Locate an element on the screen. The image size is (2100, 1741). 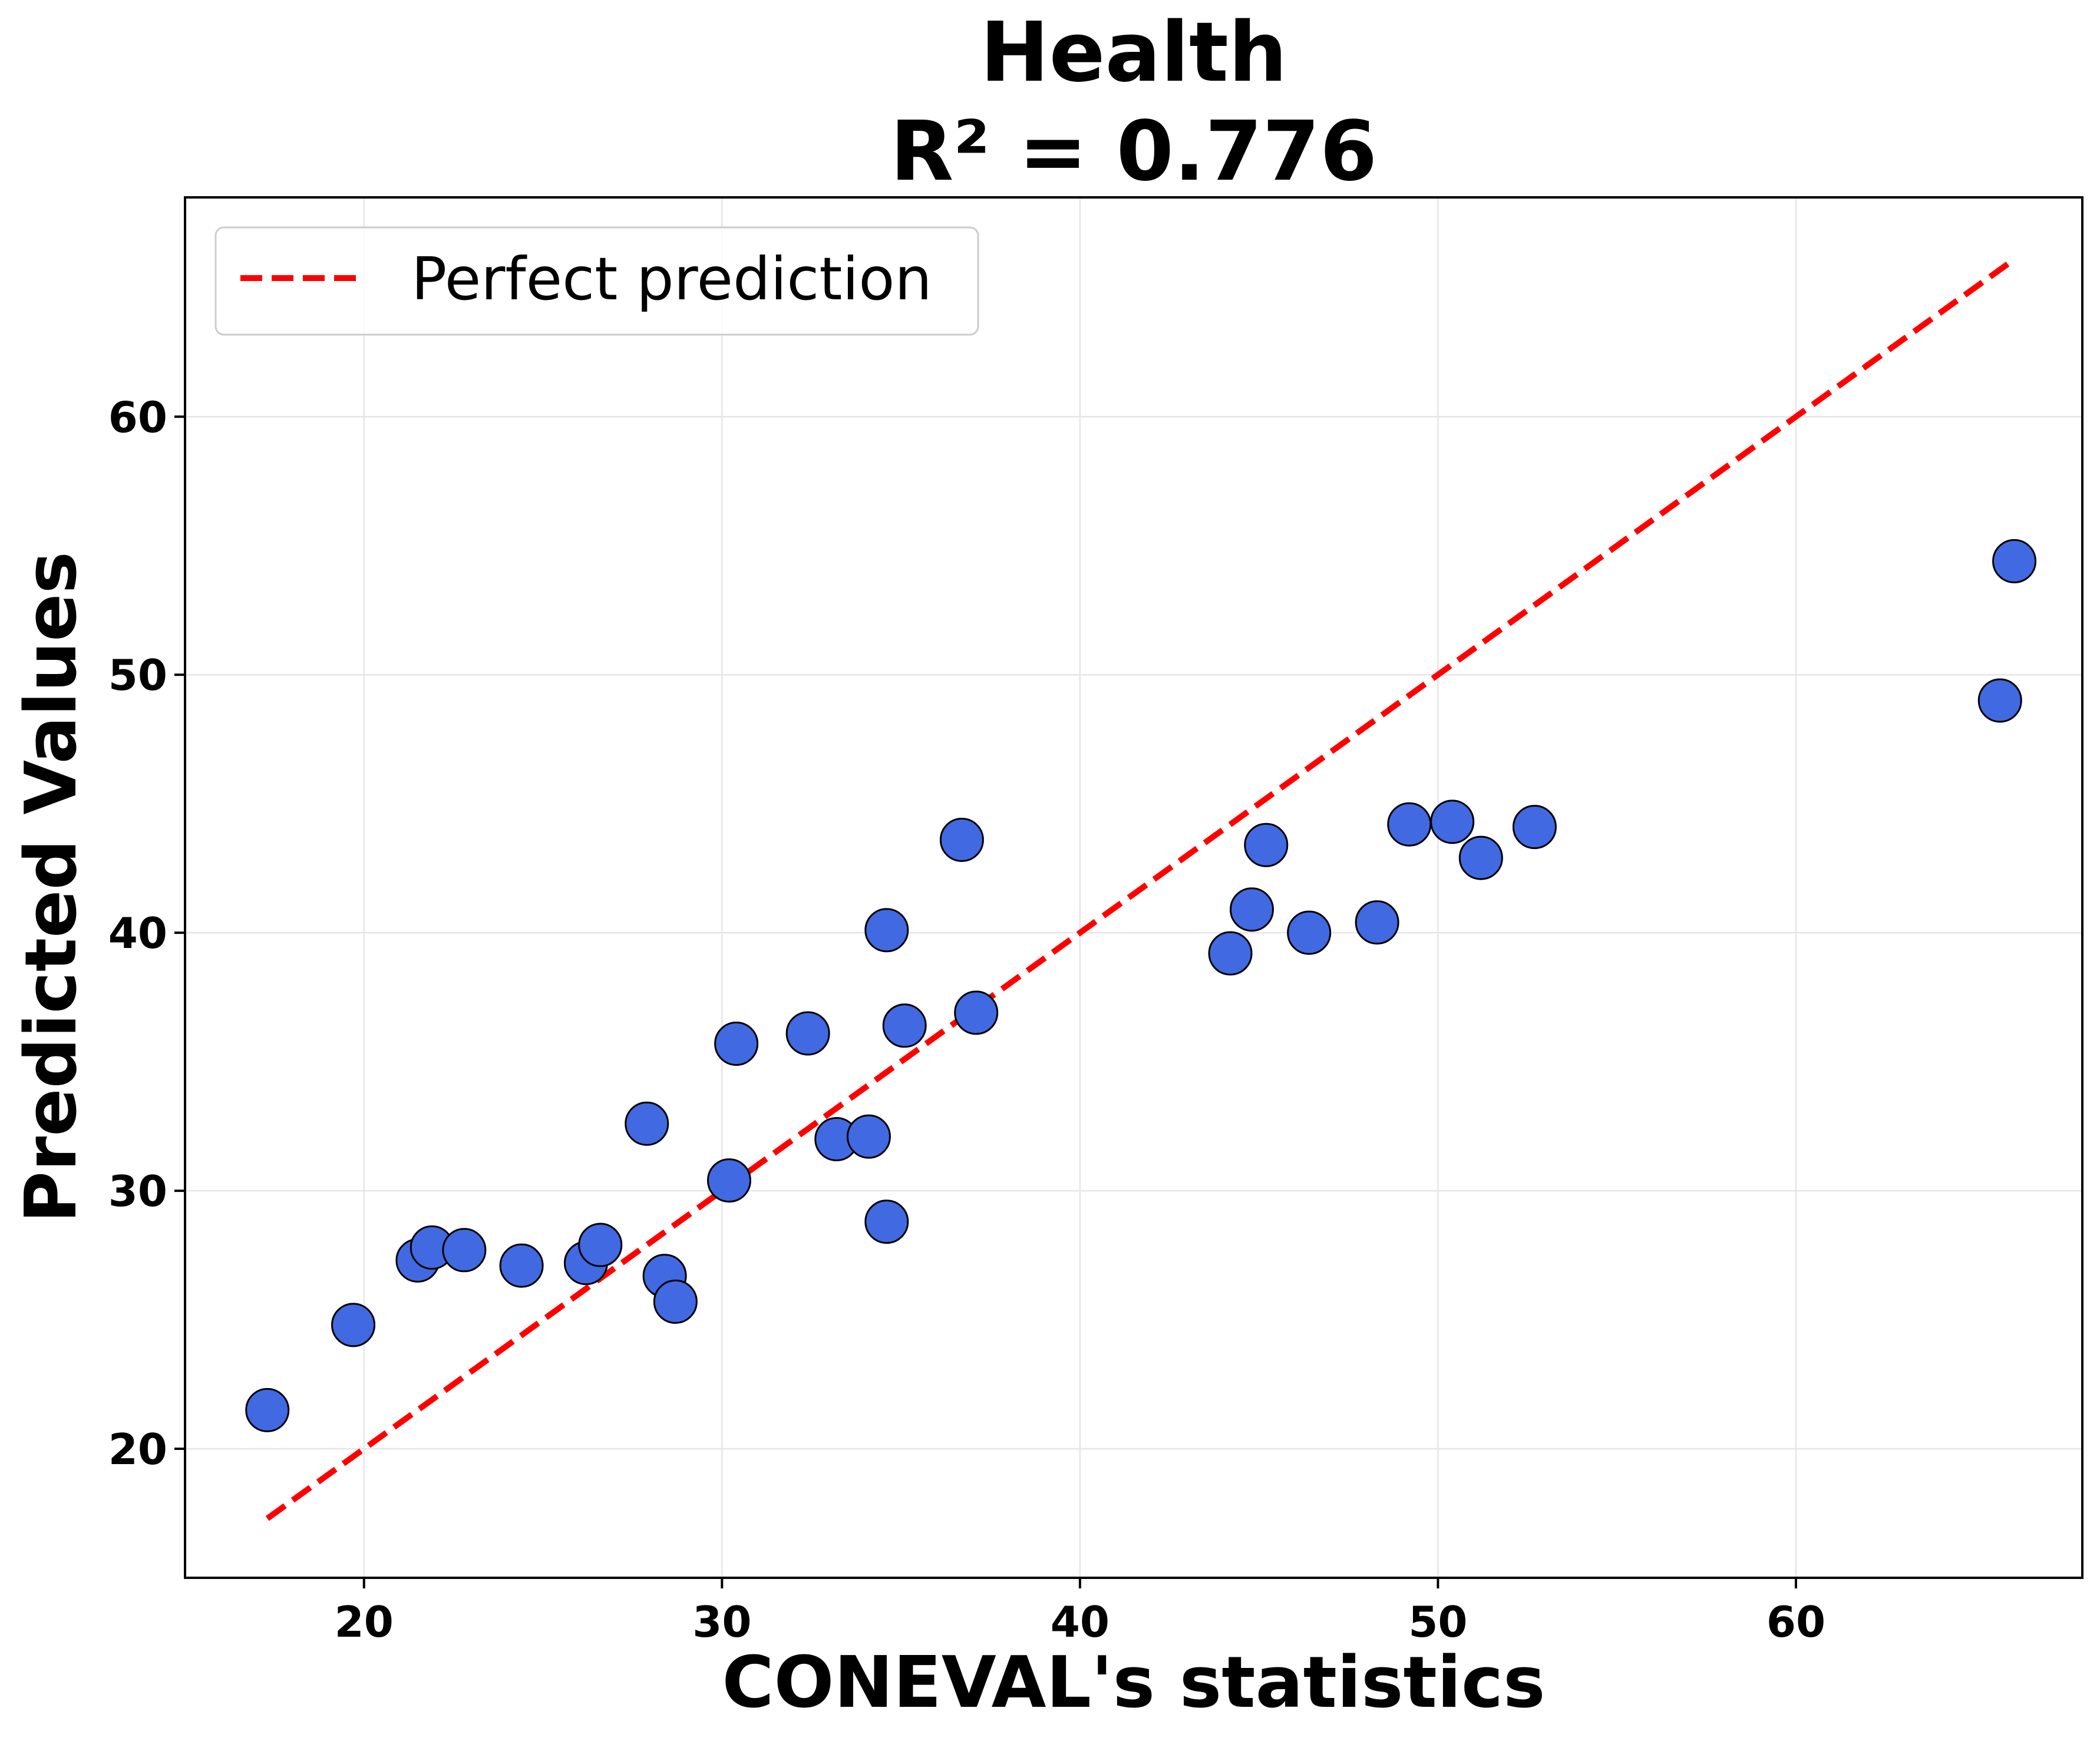
x-tick-label: 50 is located at coordinates (1437, 1622).